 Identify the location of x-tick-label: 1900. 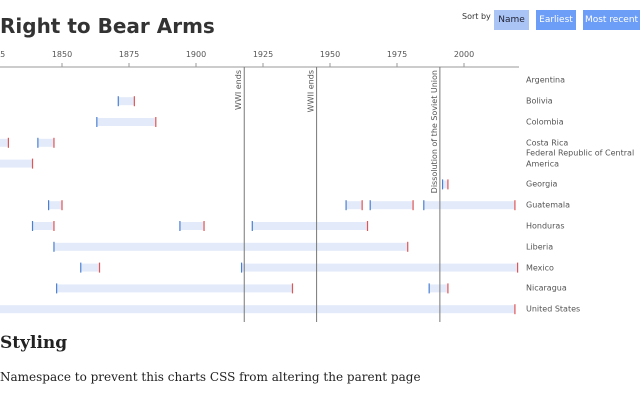
(196, 54).